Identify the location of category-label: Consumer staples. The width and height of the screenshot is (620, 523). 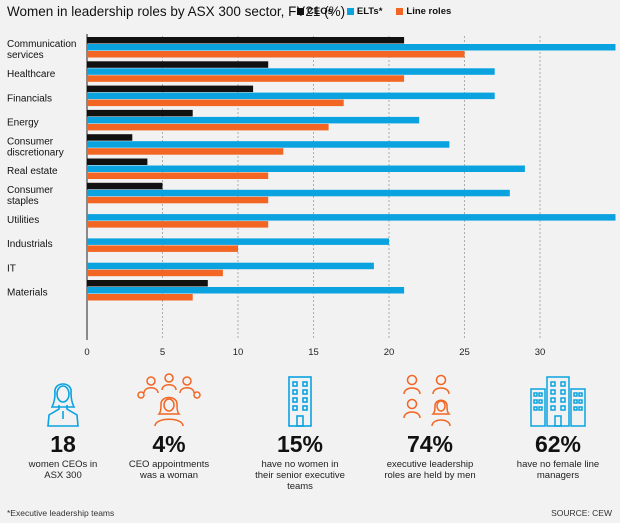
(30, 196).